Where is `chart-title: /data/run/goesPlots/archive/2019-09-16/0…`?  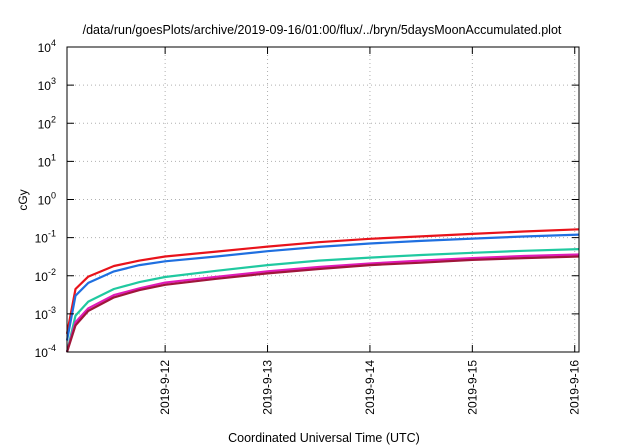
chart-title: /data/run/goesPlots/archive/2019-09-16/0… is located at coordinates (322, 30).